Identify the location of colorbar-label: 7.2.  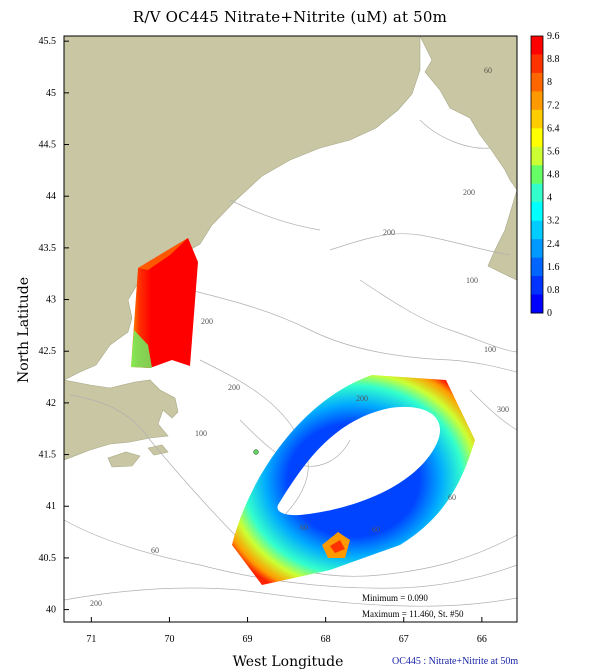
(553, 105).